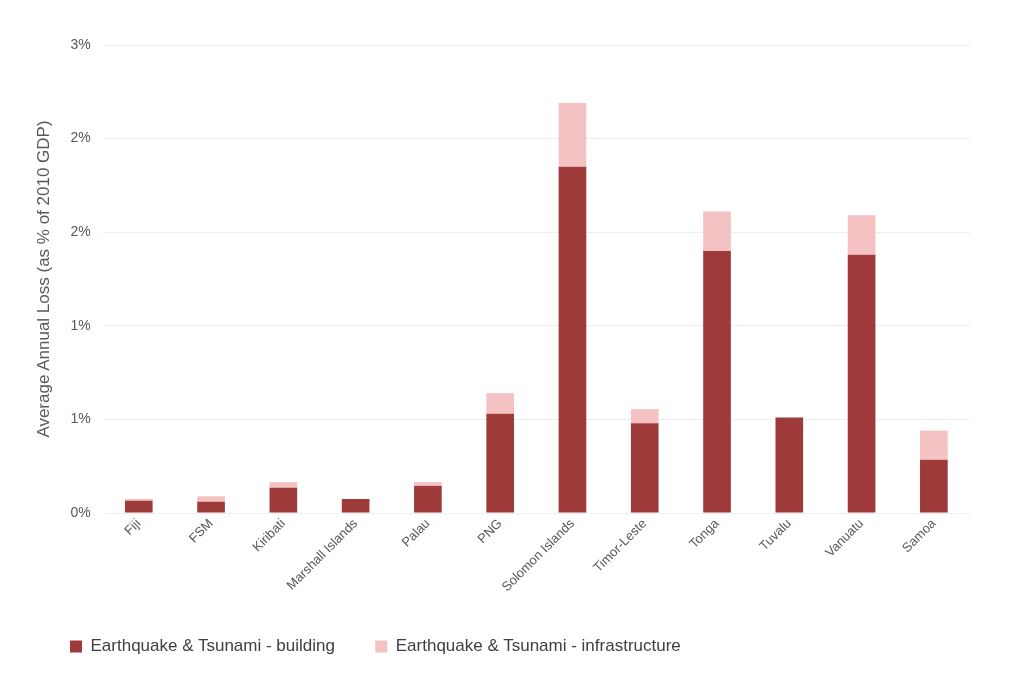 The width and height of the screenshot is (1017, 680). I want to click on y-tick-label: 3%, so click(80, 43).